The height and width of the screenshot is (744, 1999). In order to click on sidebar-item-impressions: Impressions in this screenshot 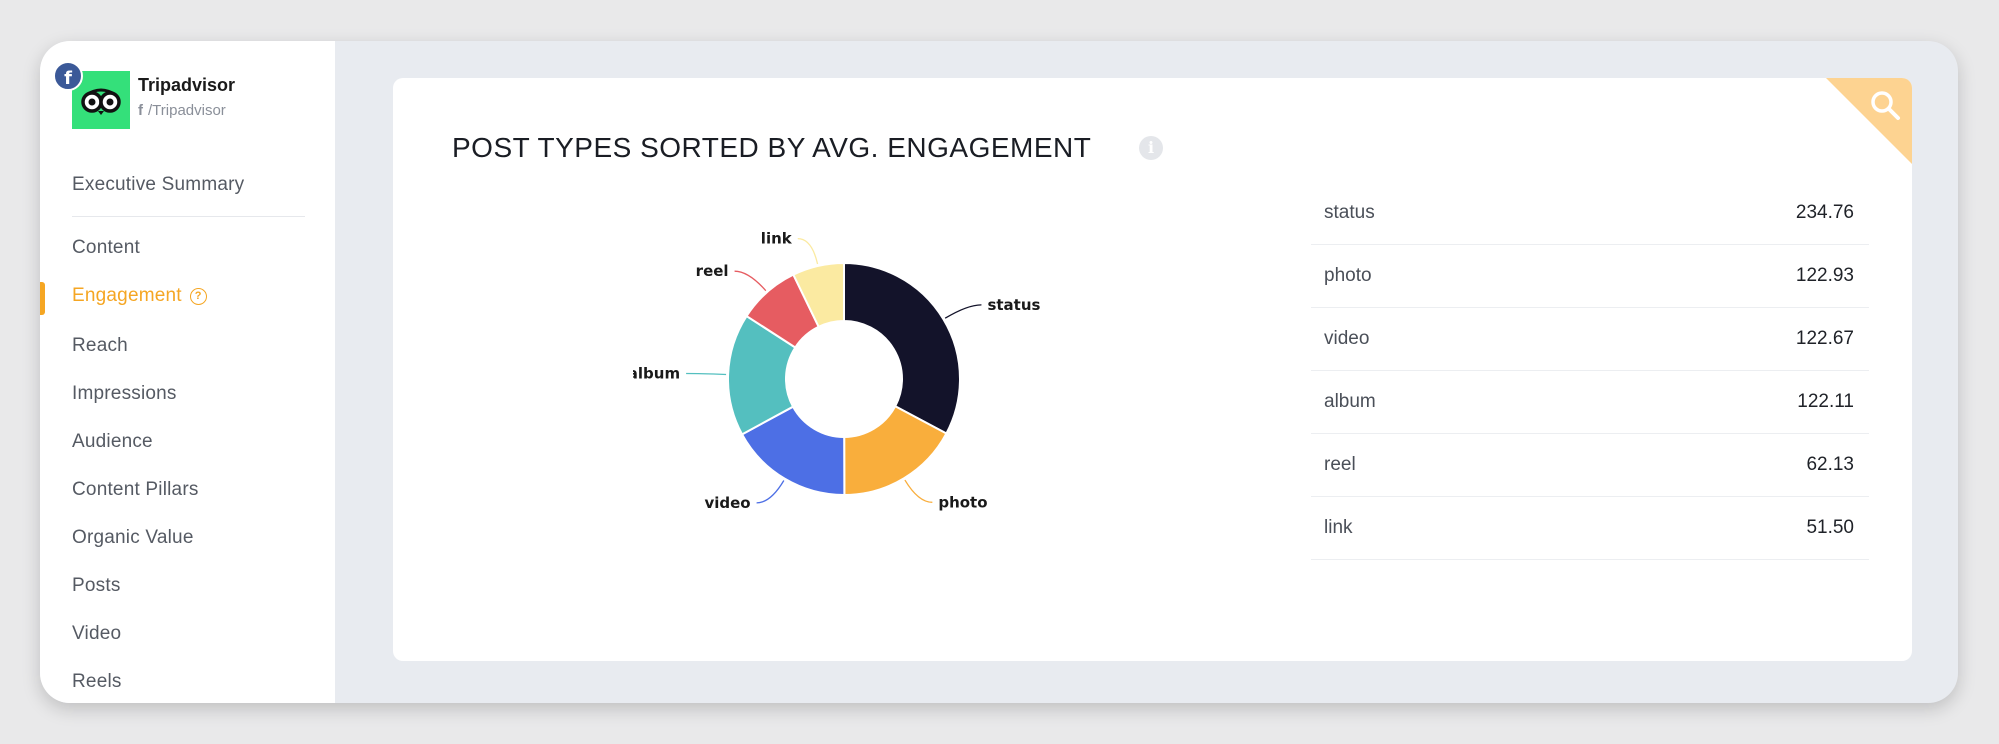, I will do `click(124, 393)`.